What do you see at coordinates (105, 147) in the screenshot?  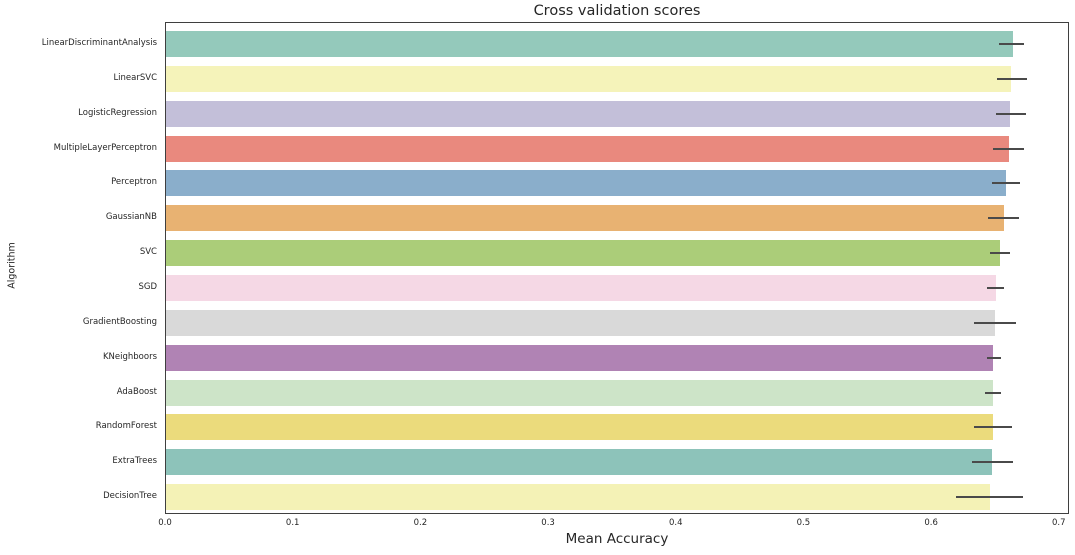 I see `y-tick-label: MultipleLayerPerceptron` at bounding box center [105, 147].